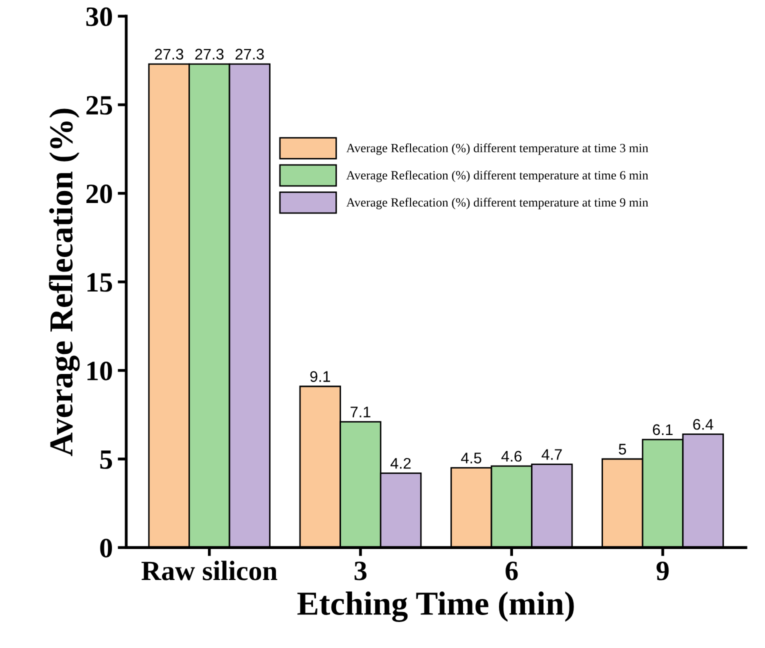 The image size is (765, 648). Describe the element at coordinates (497, 149) in the screenshot. I see `legend-label: Average Reflecation (%) different temperature at time 3 min` at that location.